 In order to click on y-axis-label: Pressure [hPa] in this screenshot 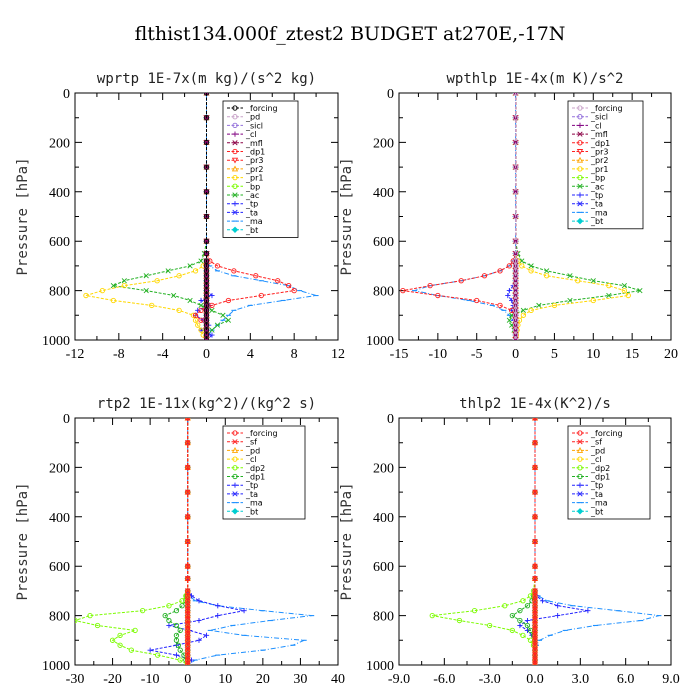, I will do `click(347, 541)`.